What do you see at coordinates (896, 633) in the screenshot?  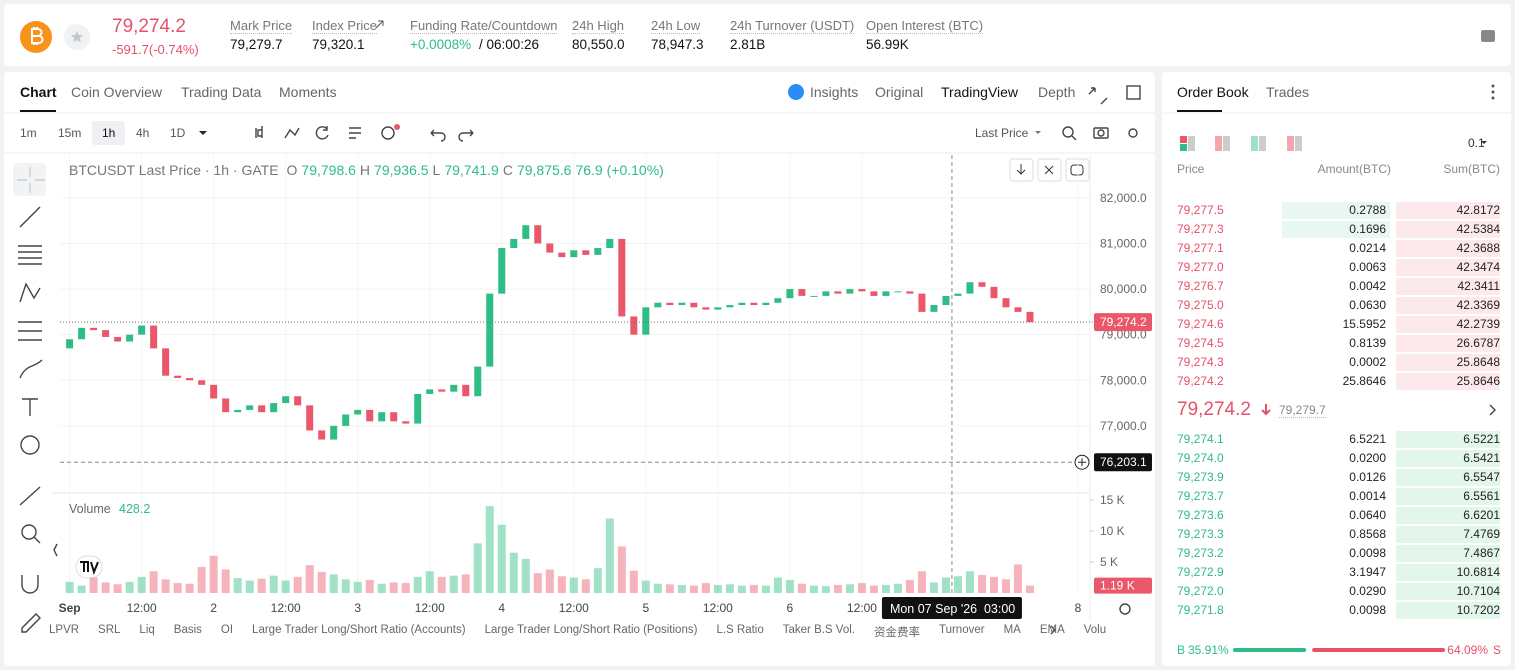 I see `indicator-tab: 资金费率` at bounding box center [896, 633].